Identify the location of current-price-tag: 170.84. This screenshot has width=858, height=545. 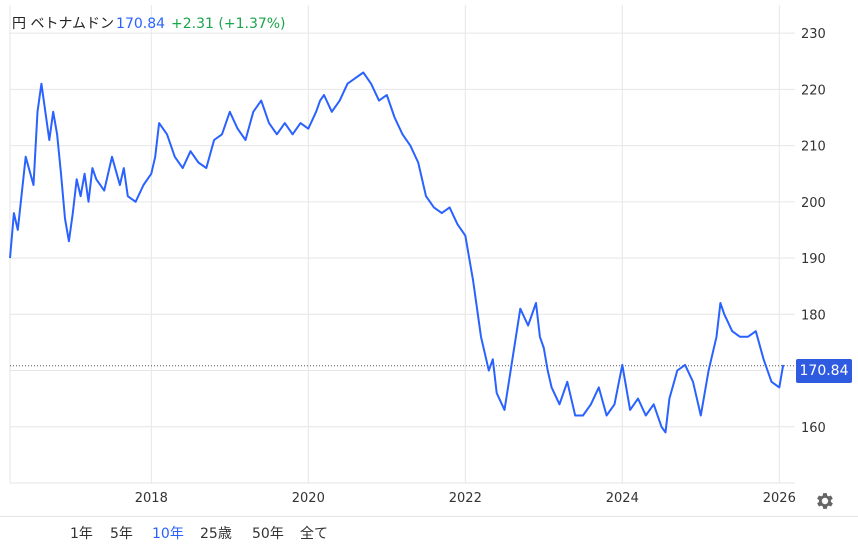
(824, 371).